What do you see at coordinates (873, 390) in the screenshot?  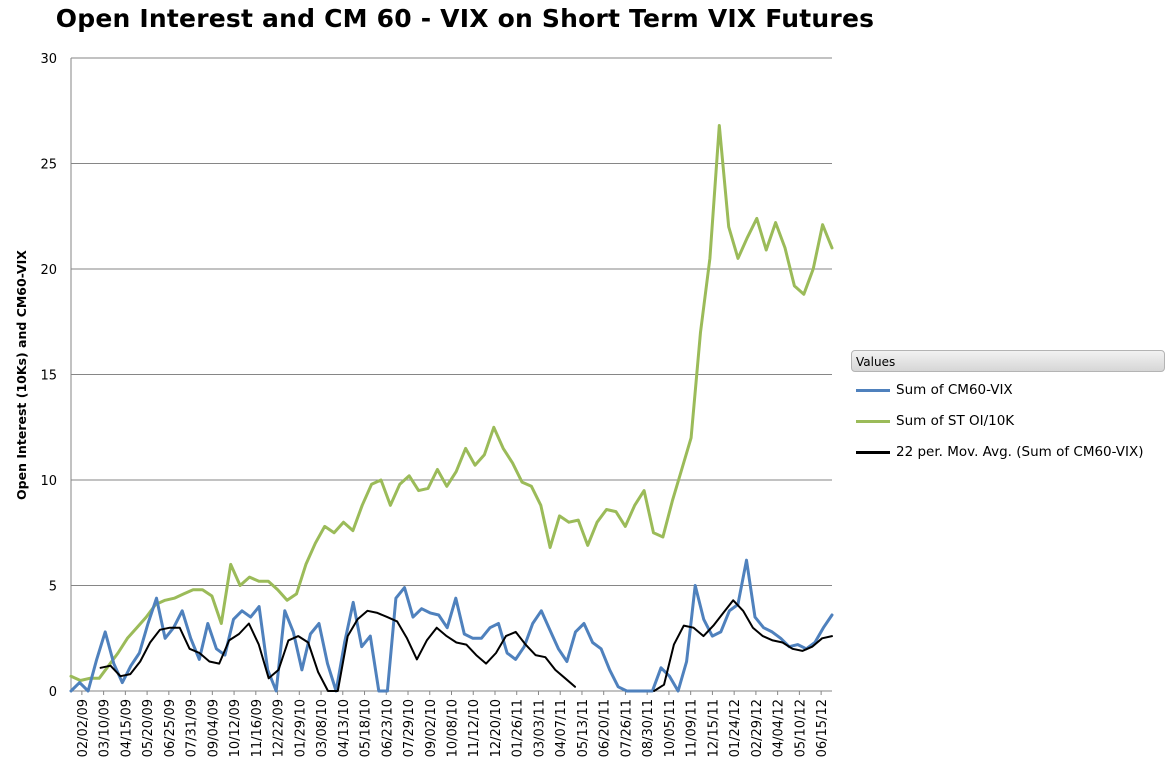 I see `legend-swatch-cm60-vix` at bounding box center [873, 390].